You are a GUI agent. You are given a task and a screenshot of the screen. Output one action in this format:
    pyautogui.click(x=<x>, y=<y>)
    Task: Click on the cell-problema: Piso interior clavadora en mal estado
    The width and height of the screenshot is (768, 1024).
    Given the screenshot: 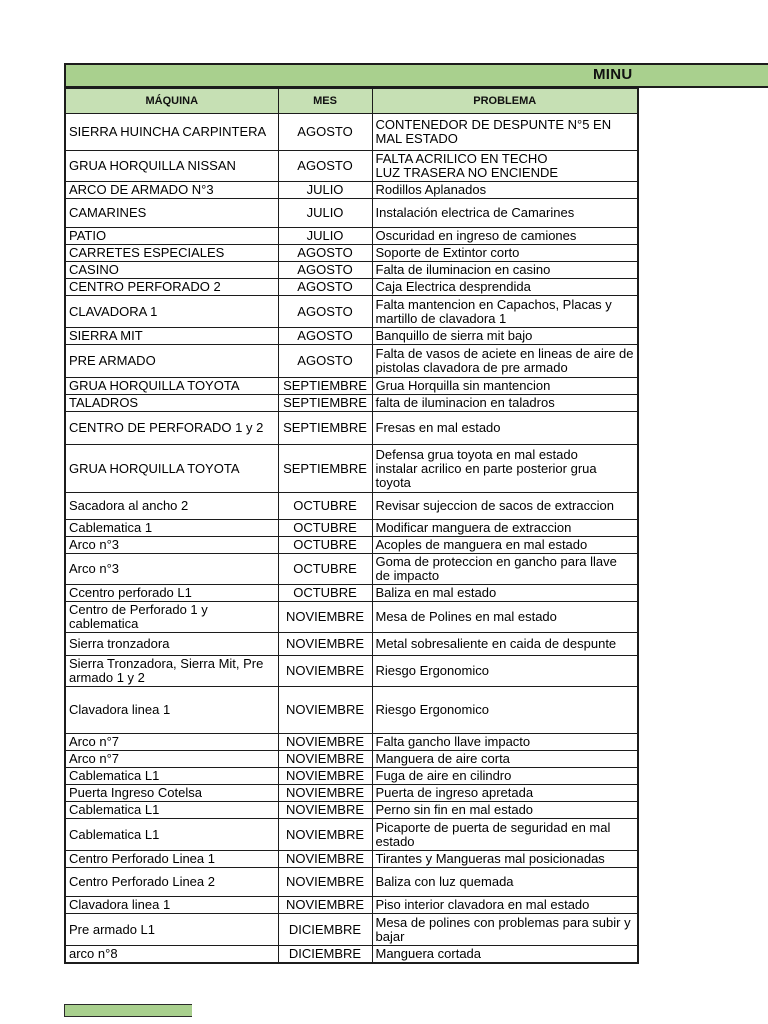 What is the action you would take?
    pyautogui.click(x=505, y=905)
    